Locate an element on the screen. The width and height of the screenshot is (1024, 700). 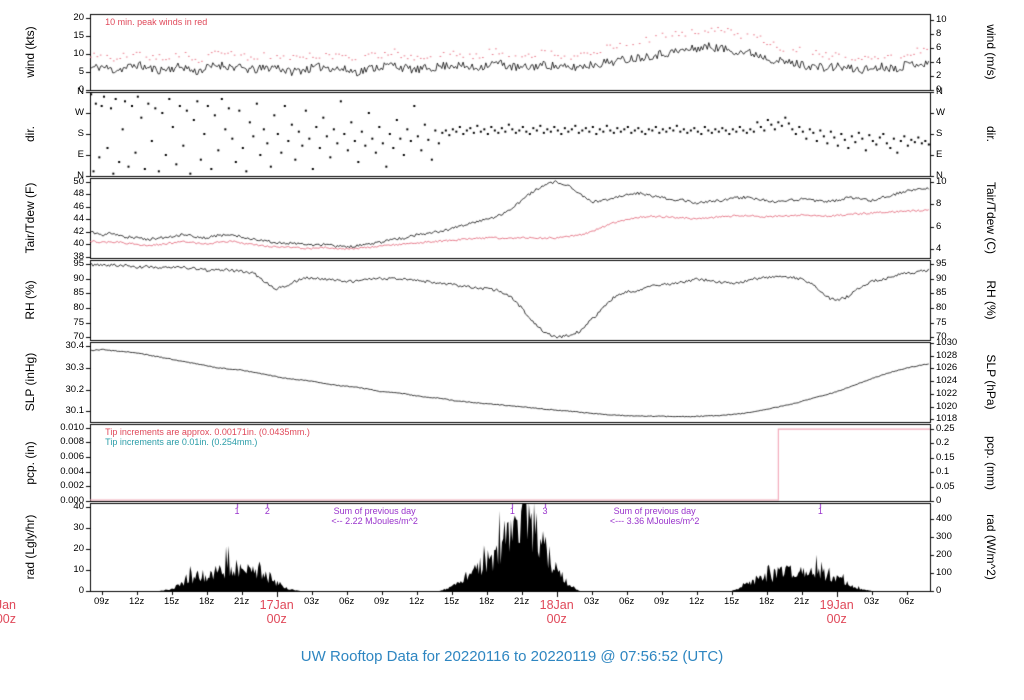
y-tick-label-pcp: 0.010 is located at coordinates (72, 427).